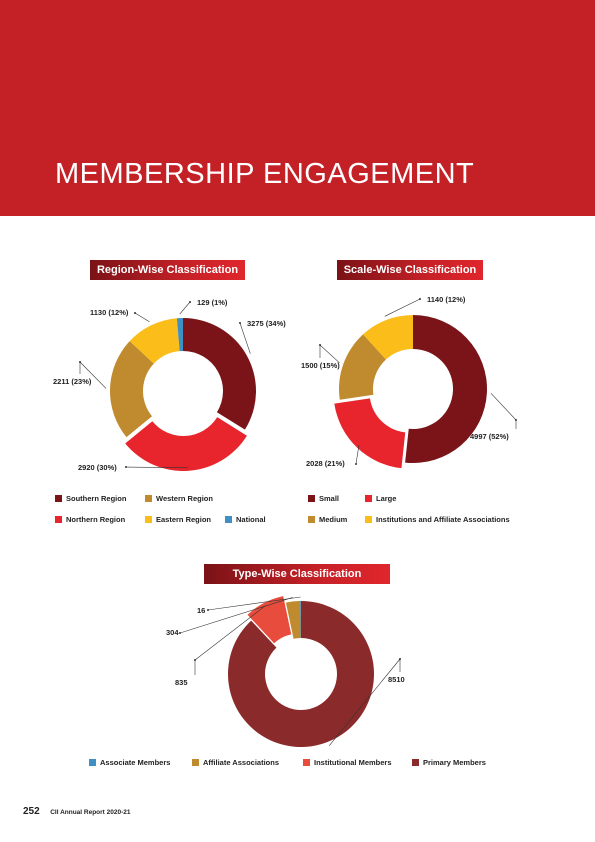 The image size is (595, 842). I want to click on region-chart-title: Region-Wise Classification, so click(167, 270).